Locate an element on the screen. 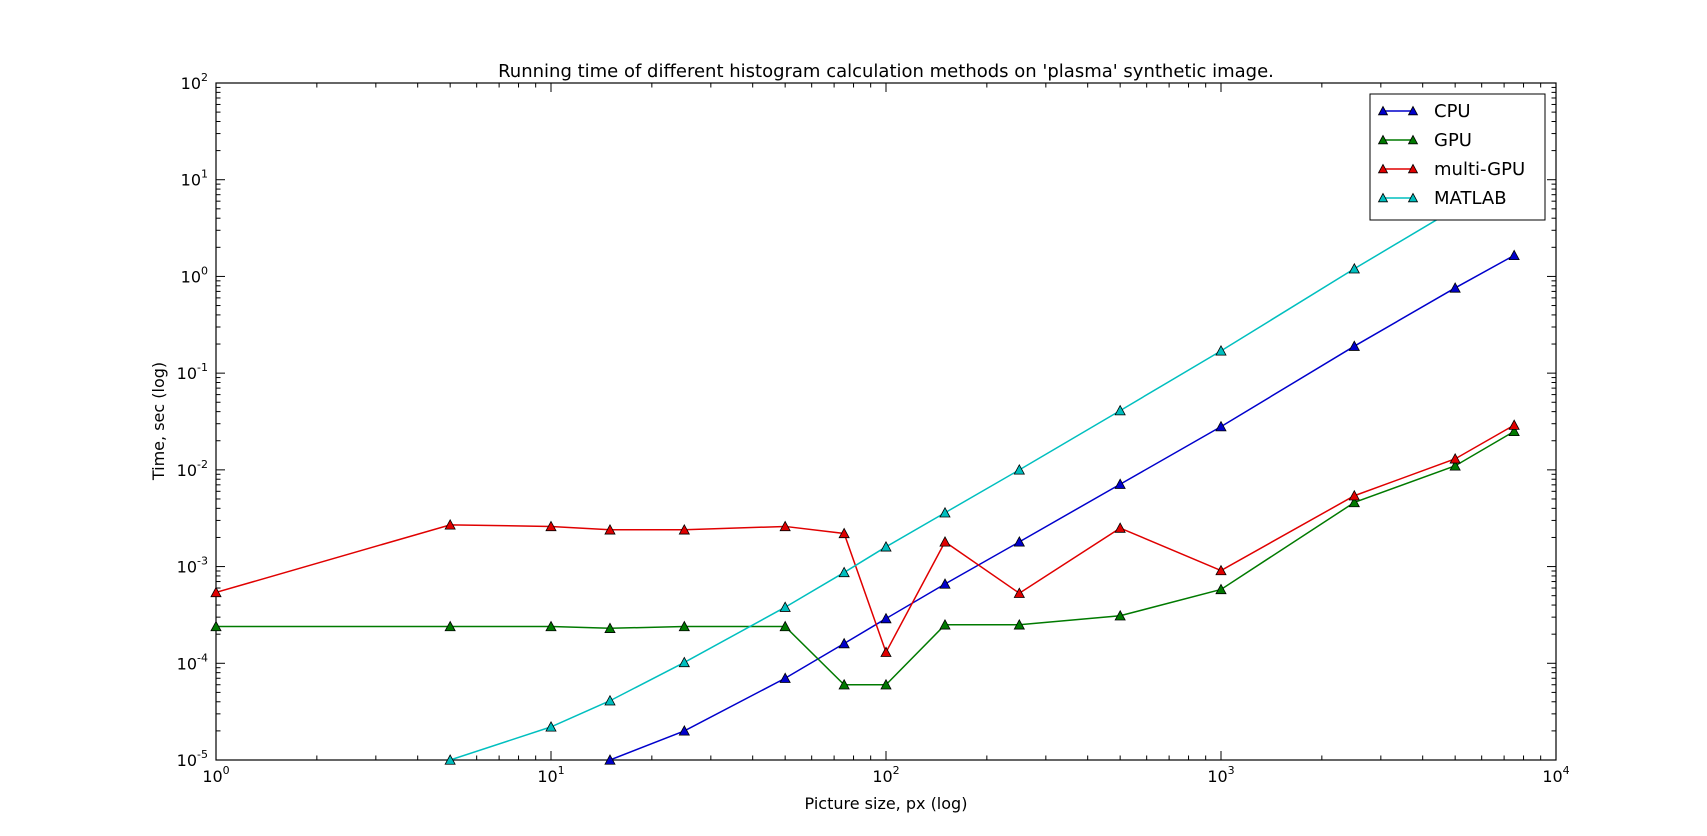 This screenshot has height=836, width=1707. x-tick-label: 10³ is located at coordinates (1220, 775).